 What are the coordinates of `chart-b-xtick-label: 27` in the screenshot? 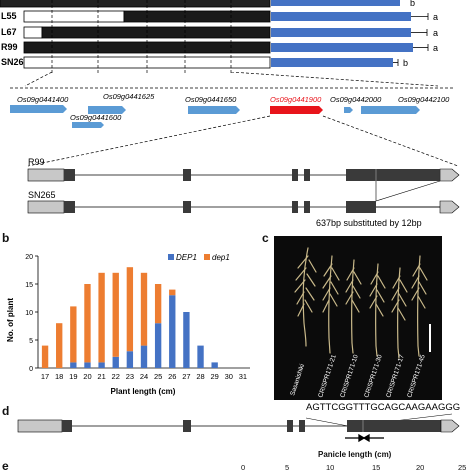 It's located at (186, 376).